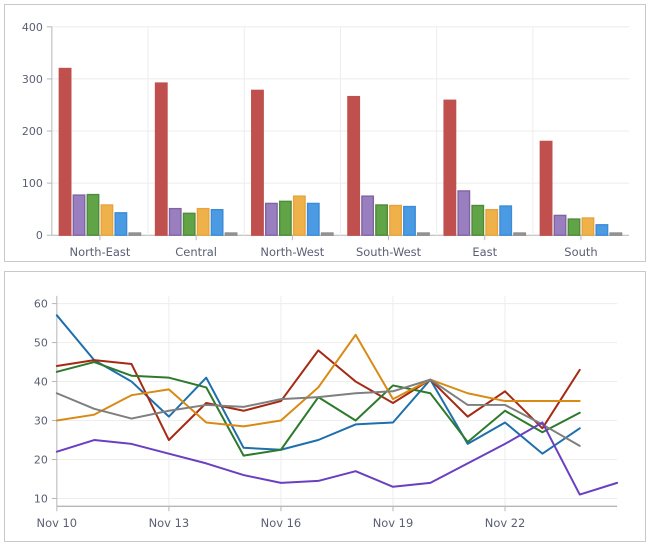  Describe the element at coordinates (41, 421) in the screenshot. I see `line-y-tick-label: 30` at that location.